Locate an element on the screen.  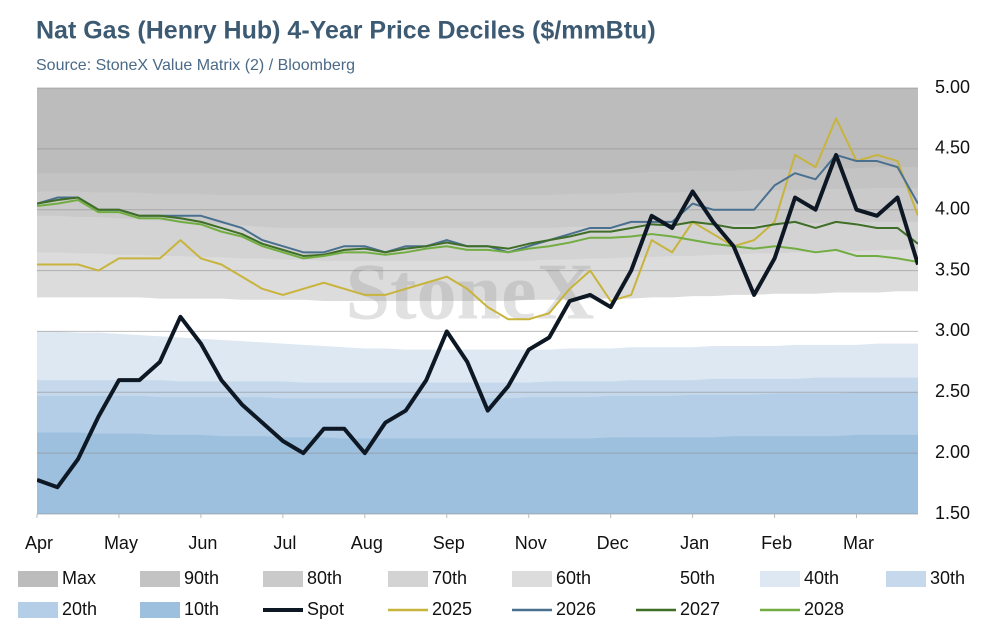
x-tick-label: Jul is located at coordinates (284, 543).